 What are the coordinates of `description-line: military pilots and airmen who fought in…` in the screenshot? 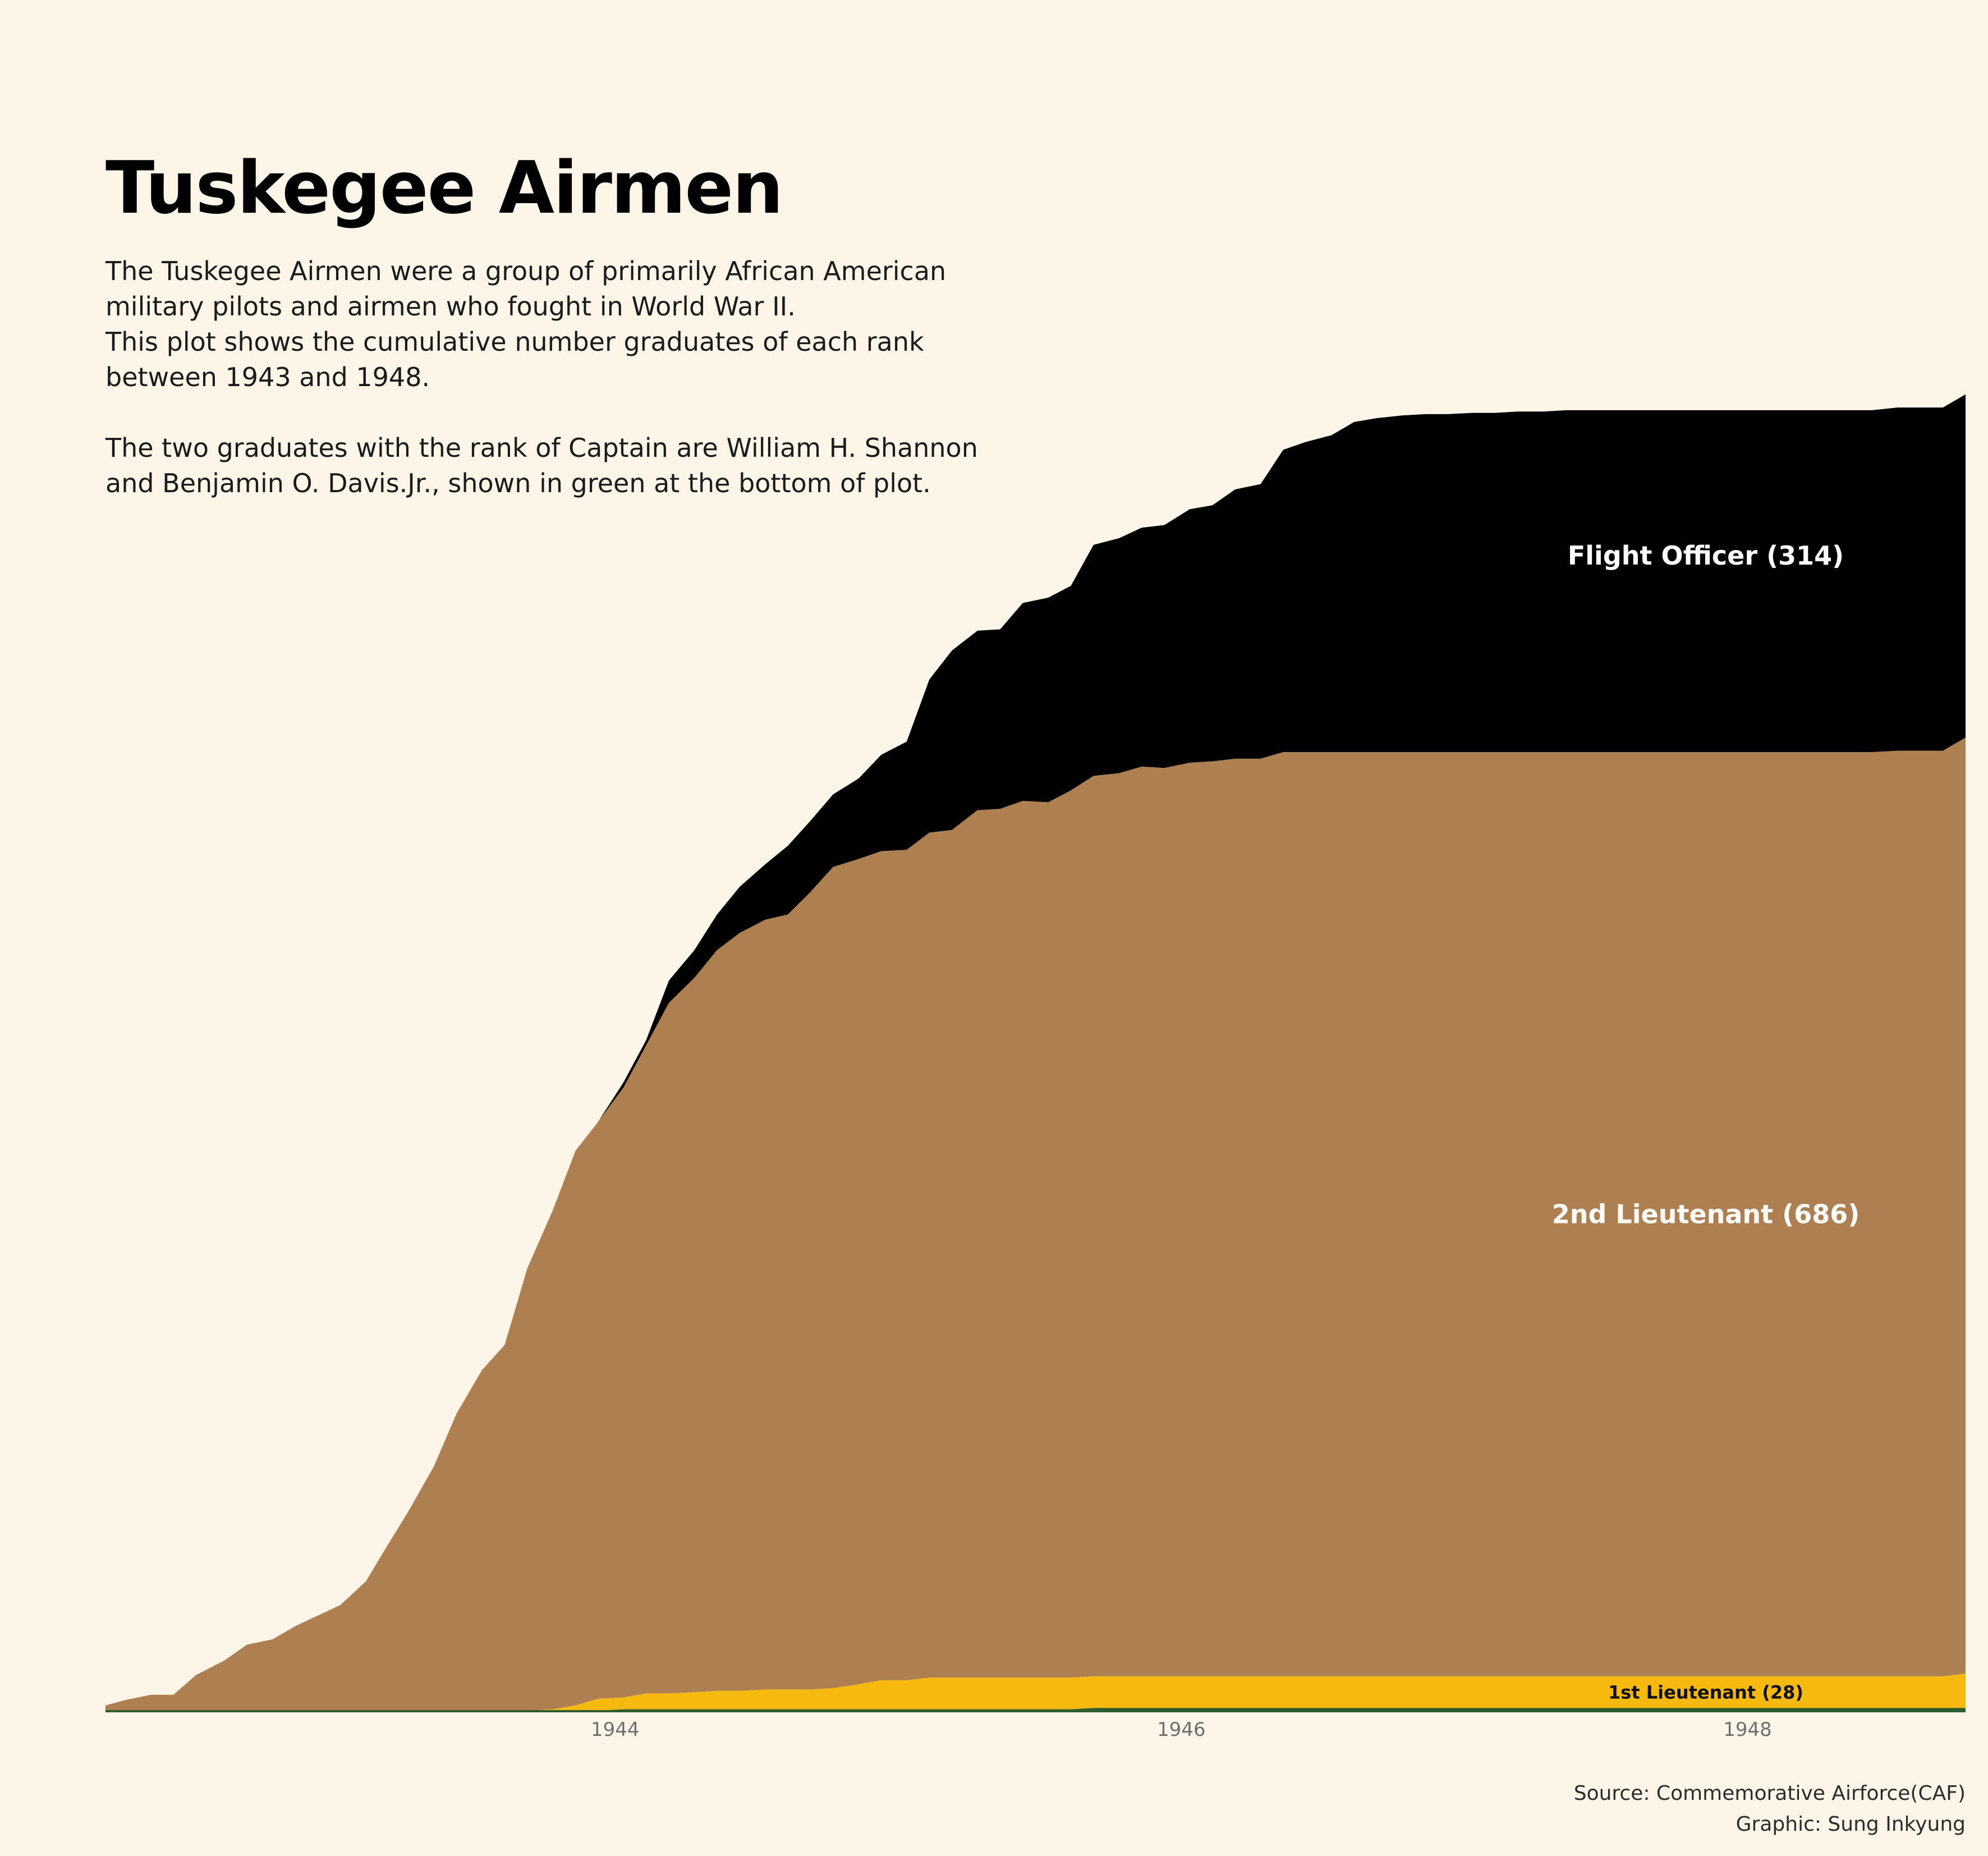 It's located at (450, 306).